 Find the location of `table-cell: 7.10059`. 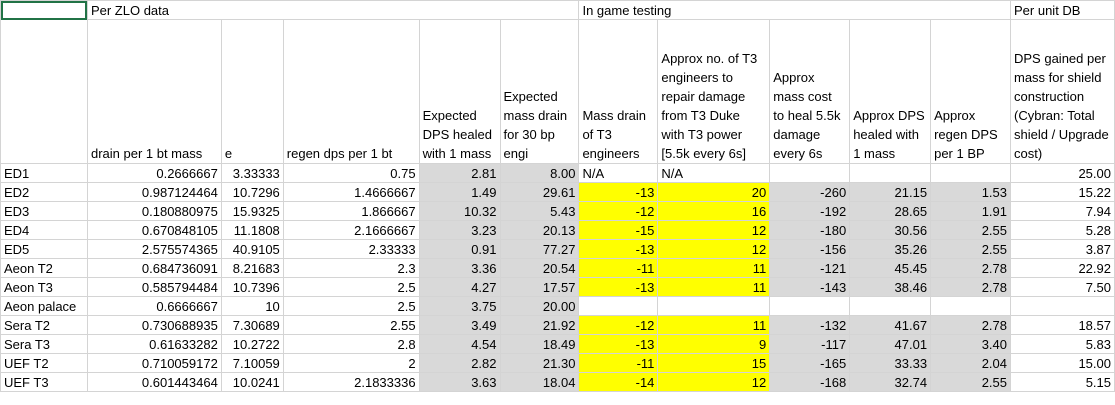

table-cell: 7.10059 is located at coordinates (252, 363).